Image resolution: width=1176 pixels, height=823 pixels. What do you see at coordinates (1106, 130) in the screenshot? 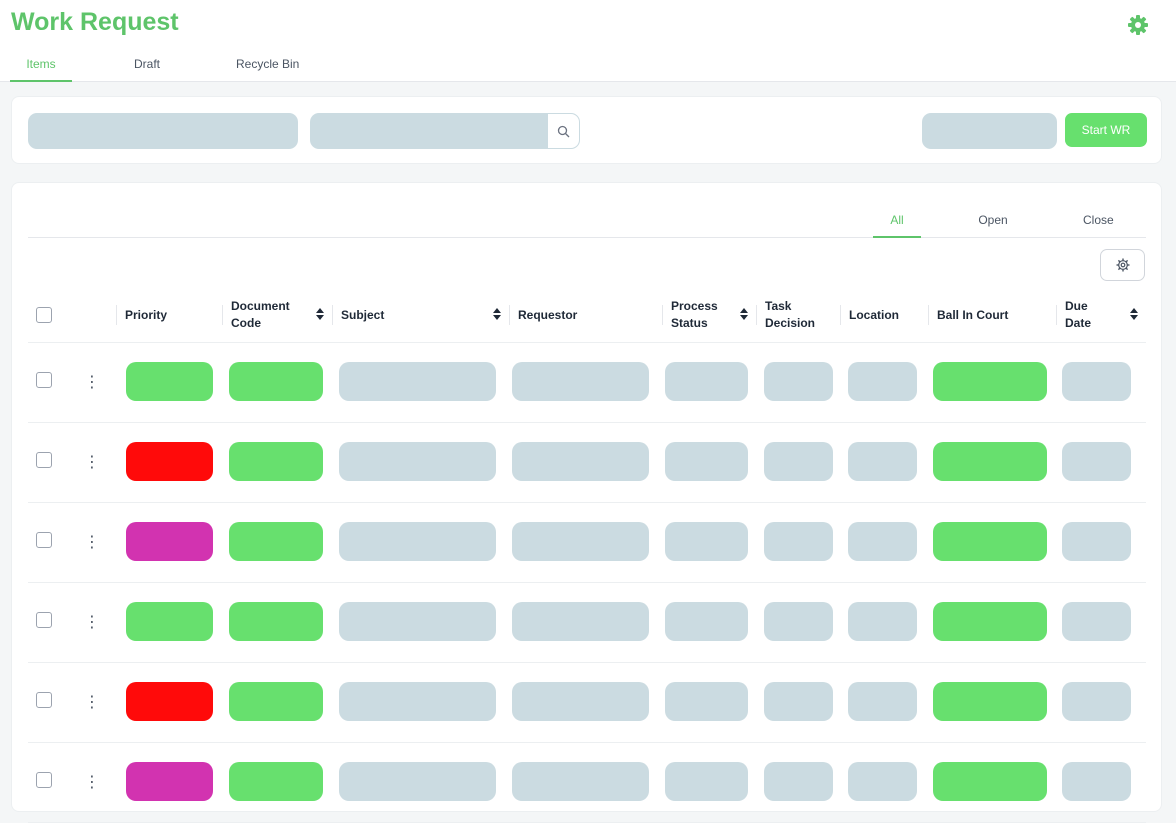
I see `start-wr-button: Start WR` at bounding box center [1106, 130].